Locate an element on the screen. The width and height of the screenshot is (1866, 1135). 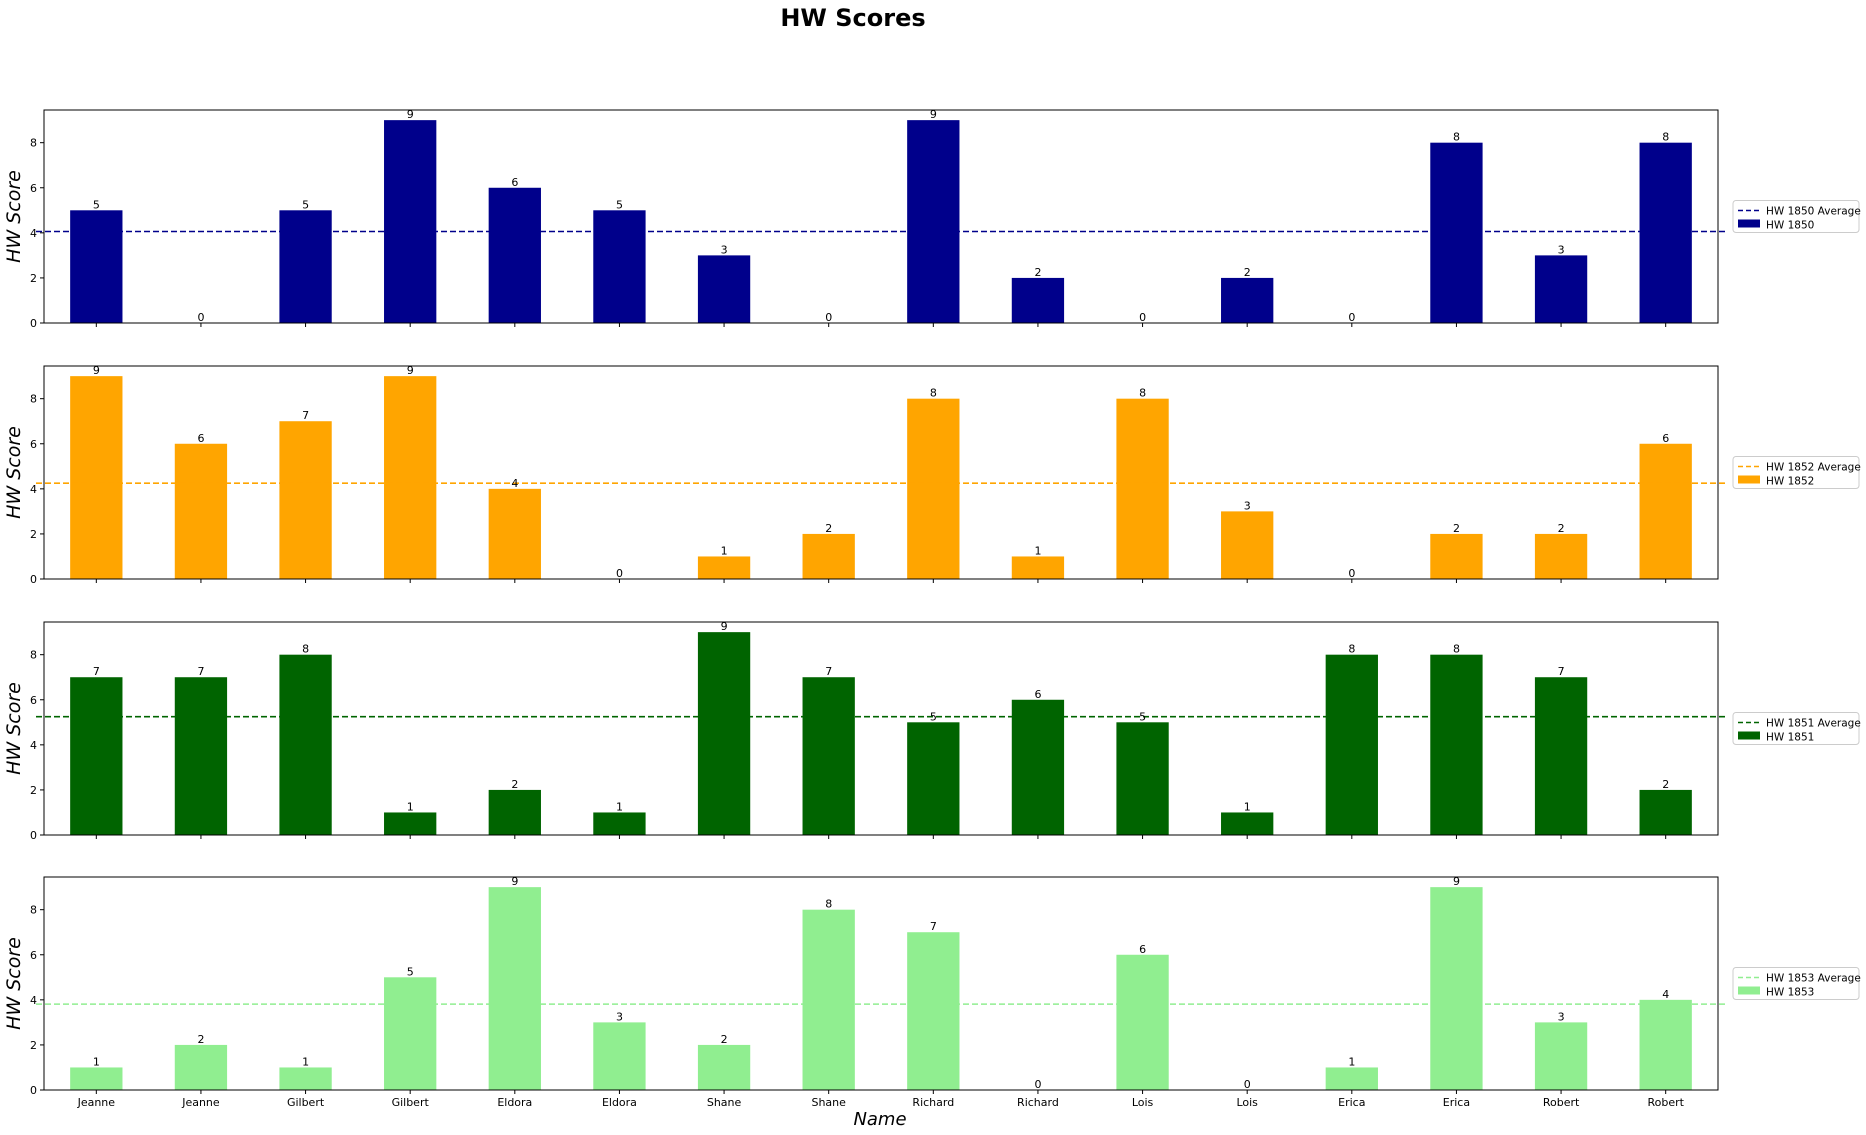
legend: HW 1852 Average HW 1852 is located at coordinates (1796, 472).